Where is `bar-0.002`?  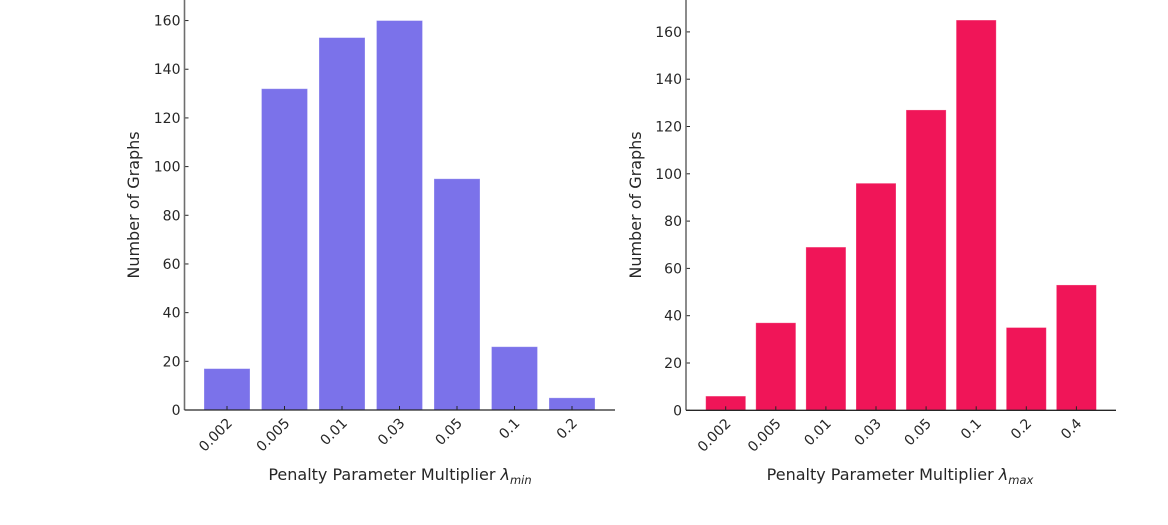 bar-0.002 is located at coordinates (227, 389).